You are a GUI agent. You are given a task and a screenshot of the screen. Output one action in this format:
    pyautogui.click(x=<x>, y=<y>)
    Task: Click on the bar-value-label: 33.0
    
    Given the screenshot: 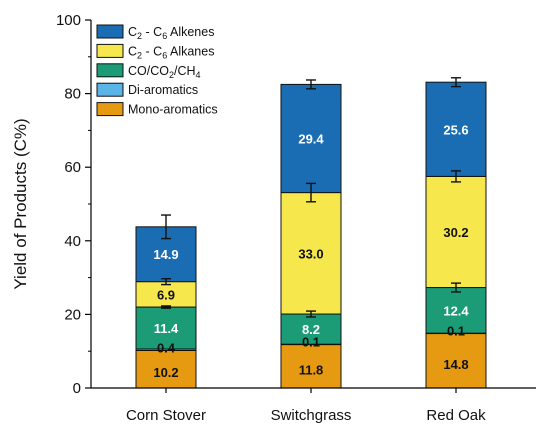 What is the action you would take?
    pyautogui.click(x=310, y=253)
    